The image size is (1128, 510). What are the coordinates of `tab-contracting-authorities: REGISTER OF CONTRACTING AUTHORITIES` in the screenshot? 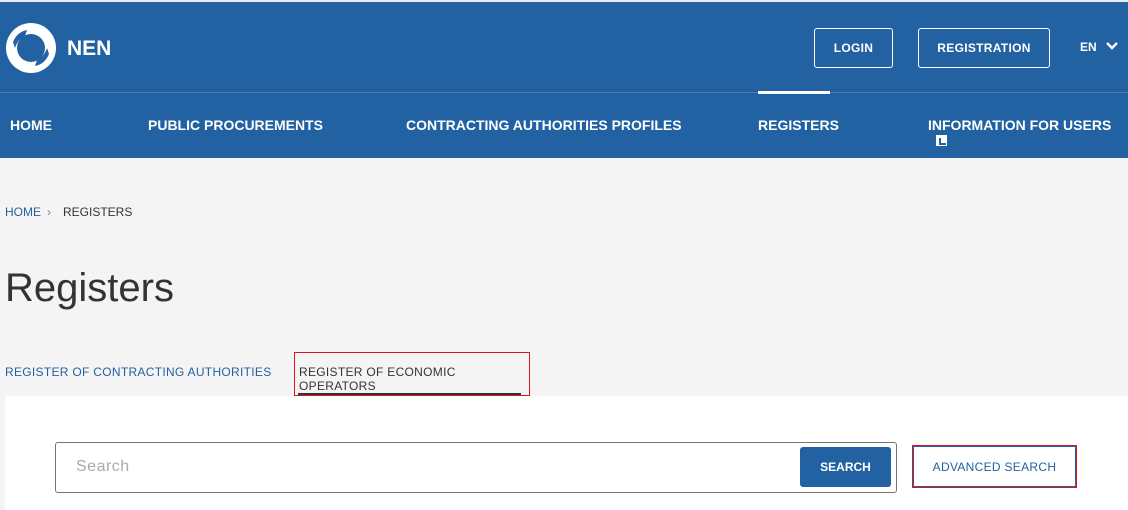 It's located at (138, 372).